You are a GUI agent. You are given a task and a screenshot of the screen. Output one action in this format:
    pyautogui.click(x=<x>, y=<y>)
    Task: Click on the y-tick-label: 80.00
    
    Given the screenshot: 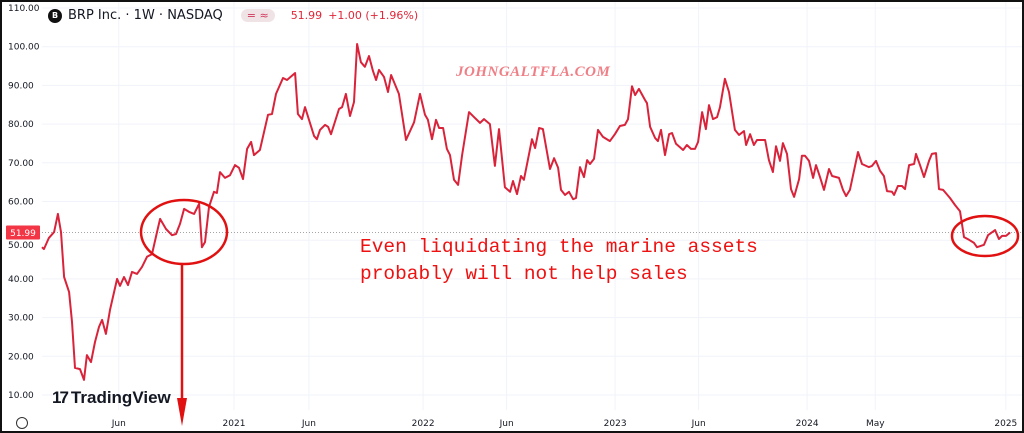 What is the action you would take?
    pyautogui.click(x=21, y=125)
    